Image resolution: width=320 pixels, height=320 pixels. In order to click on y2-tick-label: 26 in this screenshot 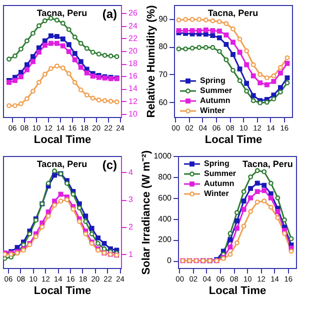, I will do `click(133, 13)`.